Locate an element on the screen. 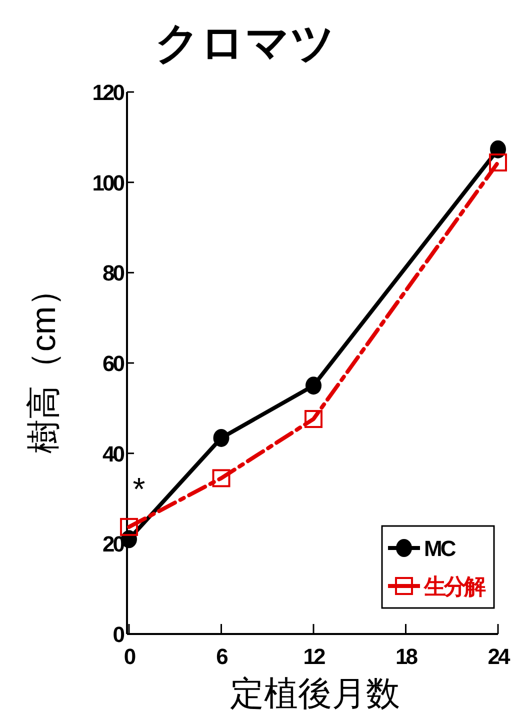 The width and height of the screenshot is (524, 720). y-axis-title: 樹高（cm） is located at coordinates (44, 363).